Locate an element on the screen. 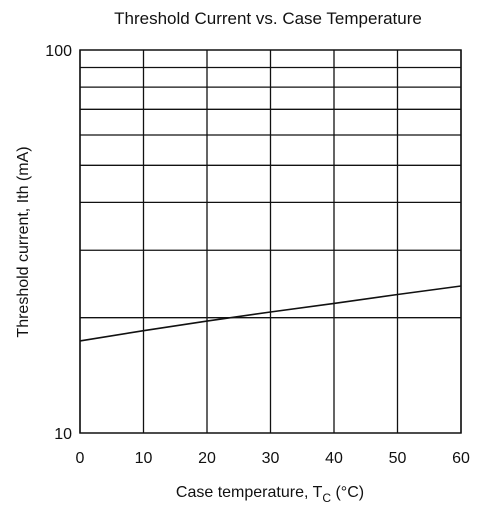 The width and height of the screenshot is (477, 511). y-axis-label: Threshold current, Ith (mA) is located at coordinates (23, 241).